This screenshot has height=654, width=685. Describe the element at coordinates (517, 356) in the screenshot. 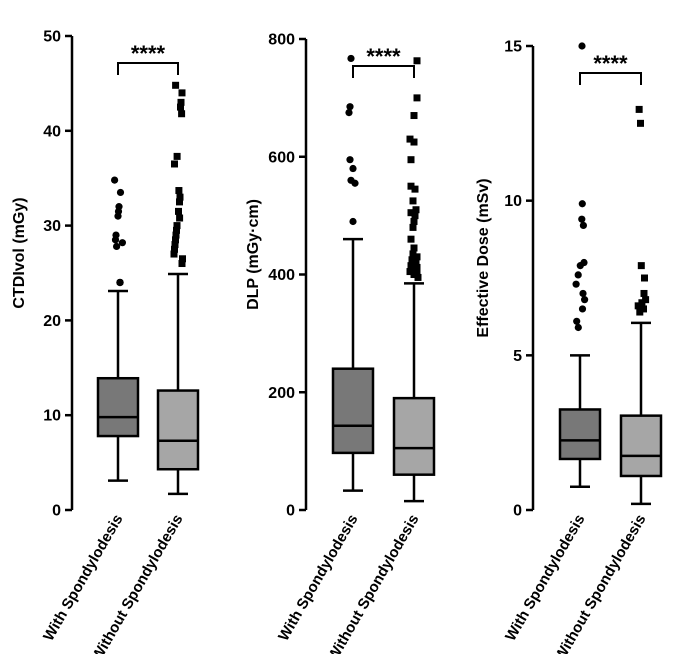

I see `y-tick-label: 5` at that location.